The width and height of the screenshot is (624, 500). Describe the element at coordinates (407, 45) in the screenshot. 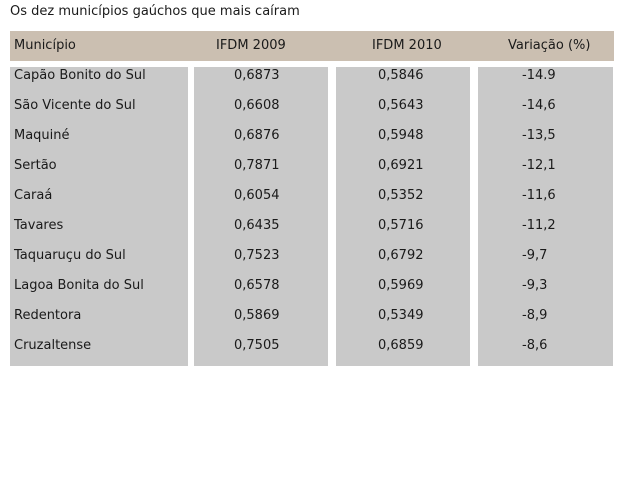

I see `header-ifdm-2010: IFDM 2010` at that location.